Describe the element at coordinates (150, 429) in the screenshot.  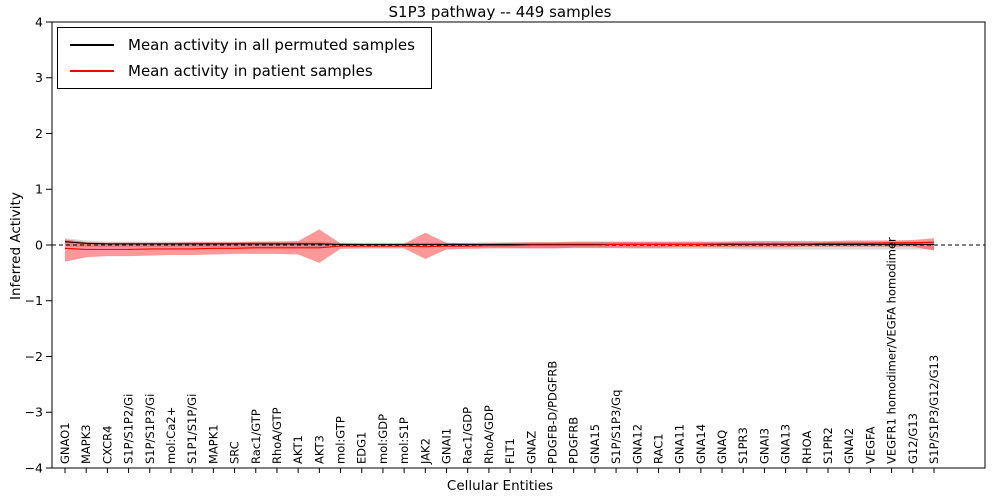
I see `x-tick-label: S1P/S1P3/Gi` at that location.